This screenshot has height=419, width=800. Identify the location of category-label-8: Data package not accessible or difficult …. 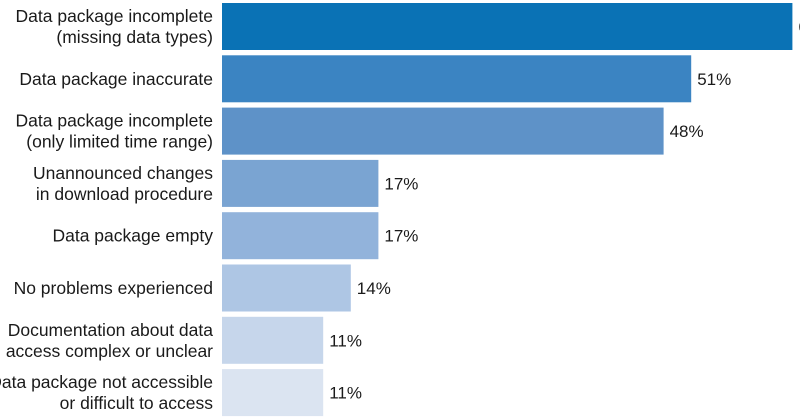
(106, 392).